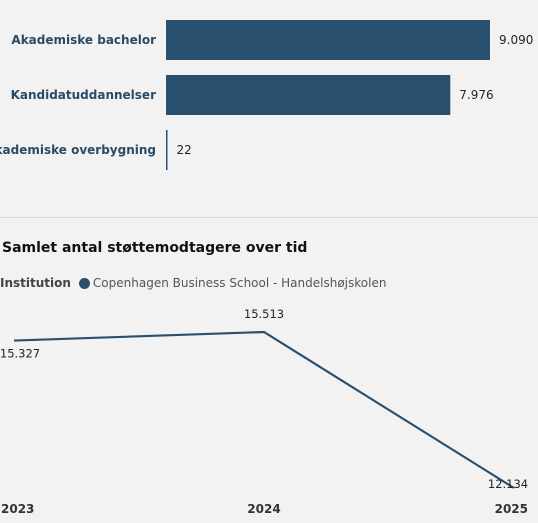 The width and height of the screenshot is (538, 523). I want to click on data-label: 12.134, so click(508, 484).